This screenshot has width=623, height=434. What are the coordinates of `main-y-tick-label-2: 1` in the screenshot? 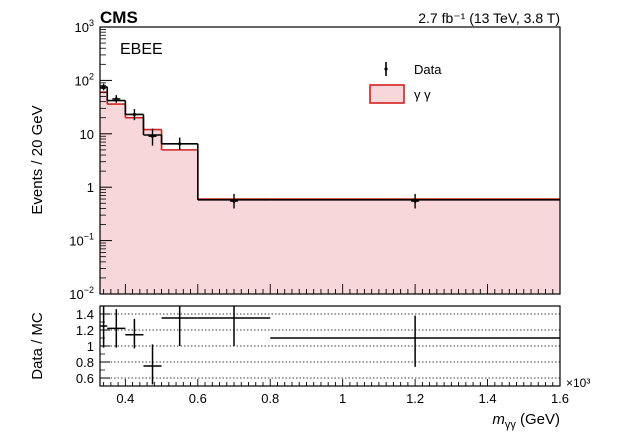 It's located at (90, 187).